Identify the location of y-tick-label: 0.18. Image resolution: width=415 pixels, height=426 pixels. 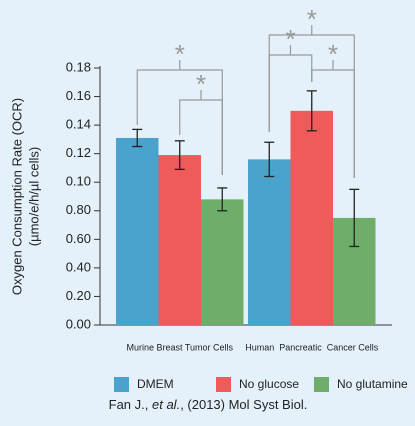
(78, 66).